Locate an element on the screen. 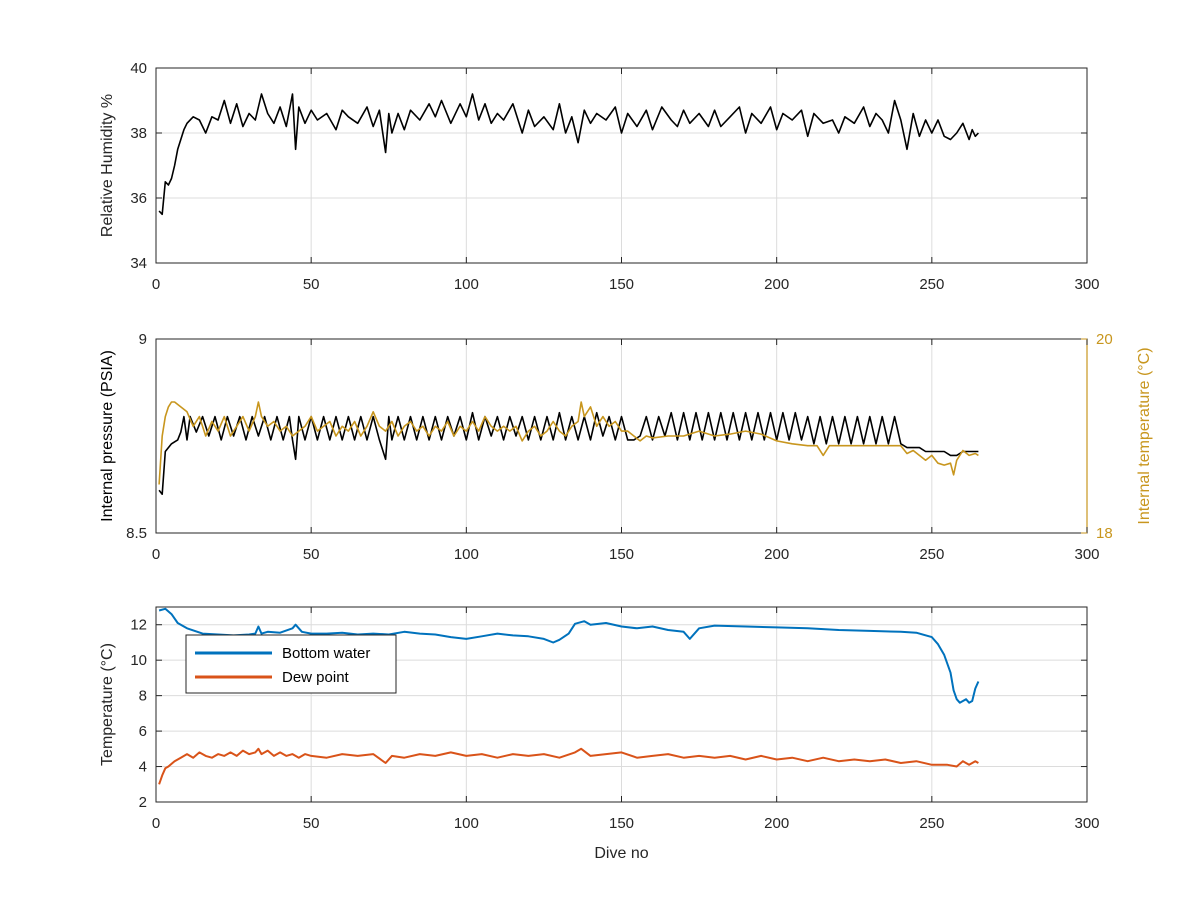  legend: Bottom water Dew point is located at coordinates (291, 664).